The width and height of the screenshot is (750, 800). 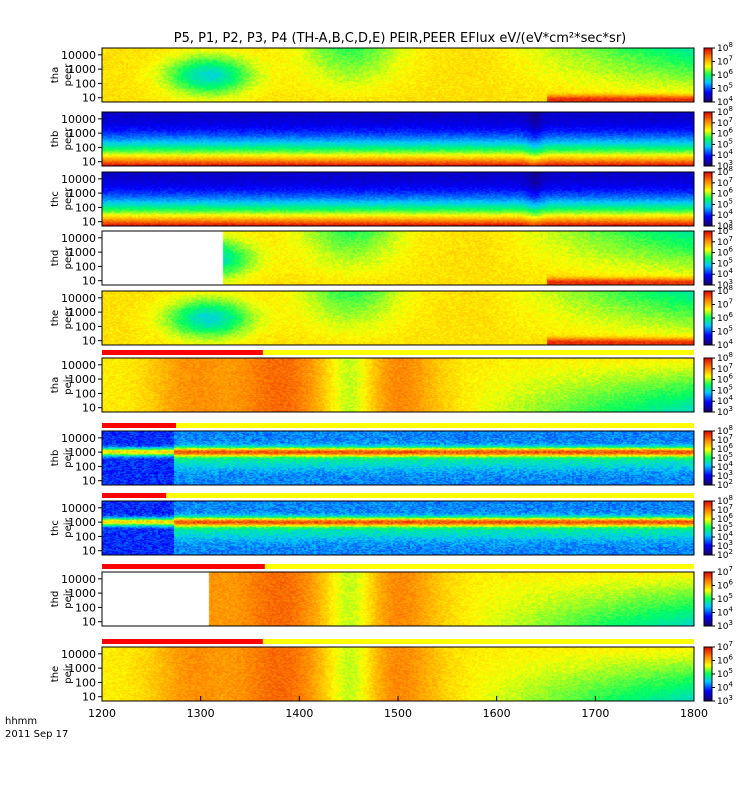 I want to click on colorbar-tick-label: 10², so click(x=725, y=554).